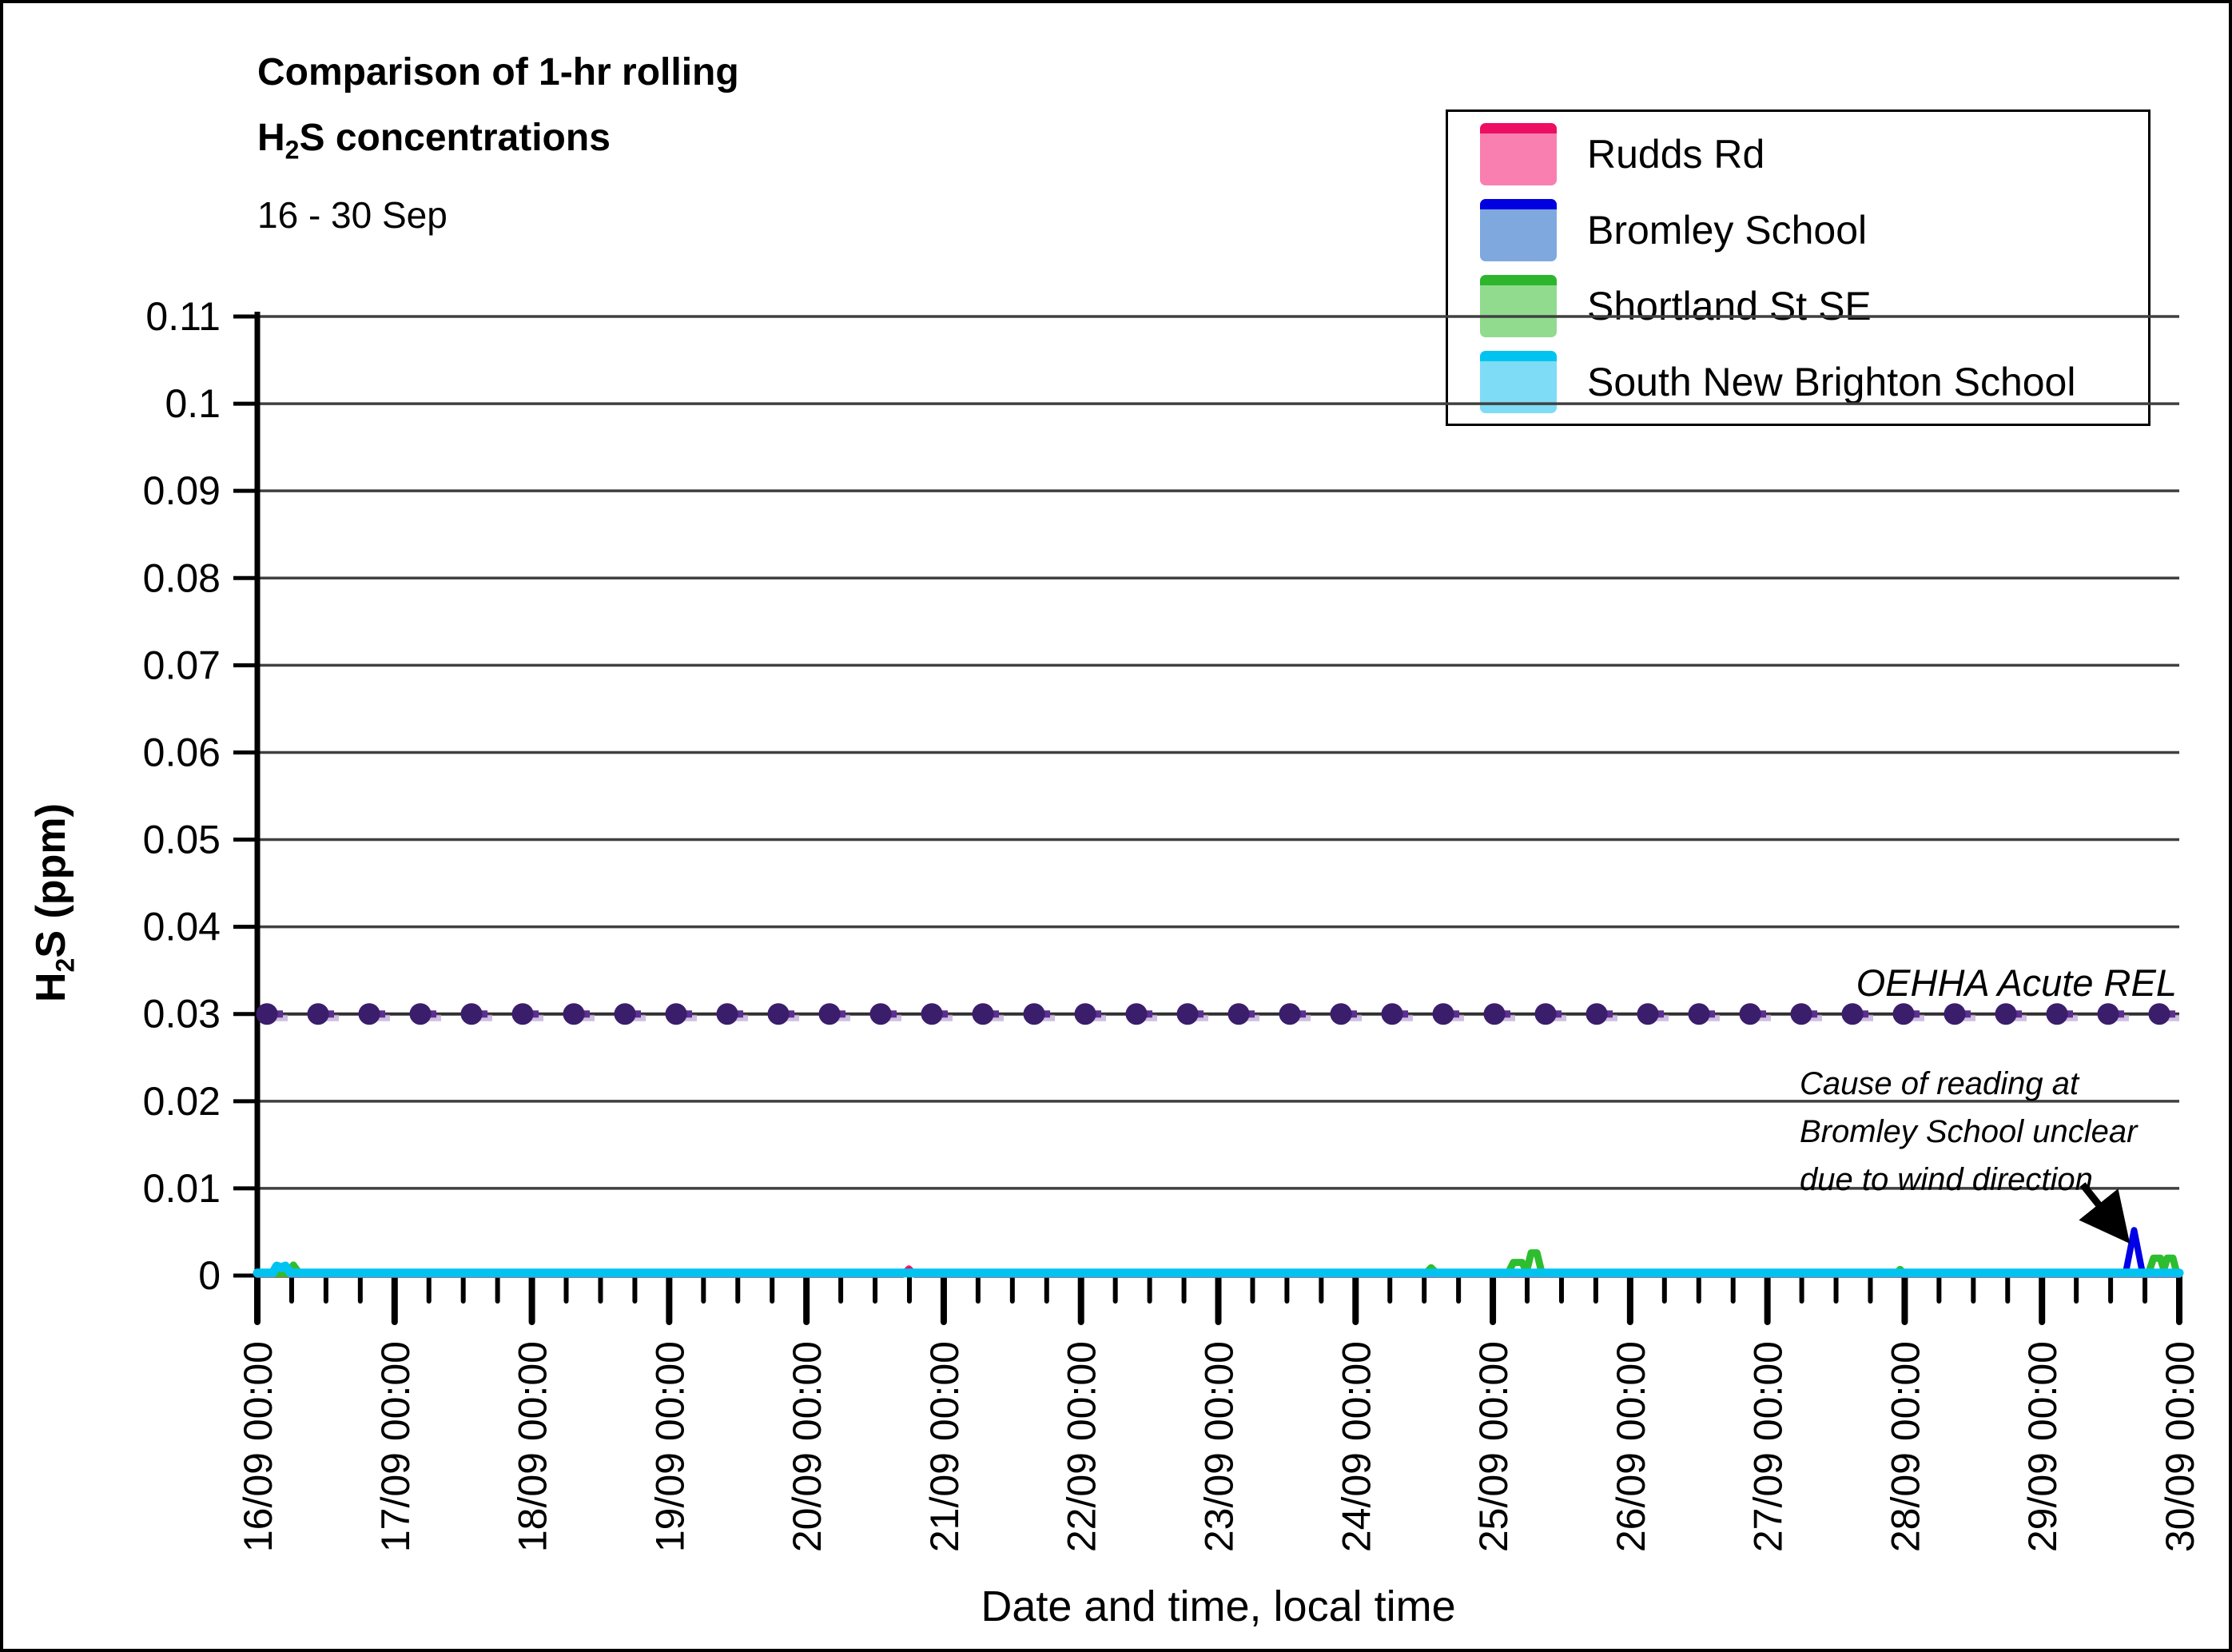 This screenshot has height=1652, width=2232. What do you see at coordinates (1939, 1083) in the screenshot?
I see `annotation-line1: Cause of reading at` at bounding box center [1939, 1083].